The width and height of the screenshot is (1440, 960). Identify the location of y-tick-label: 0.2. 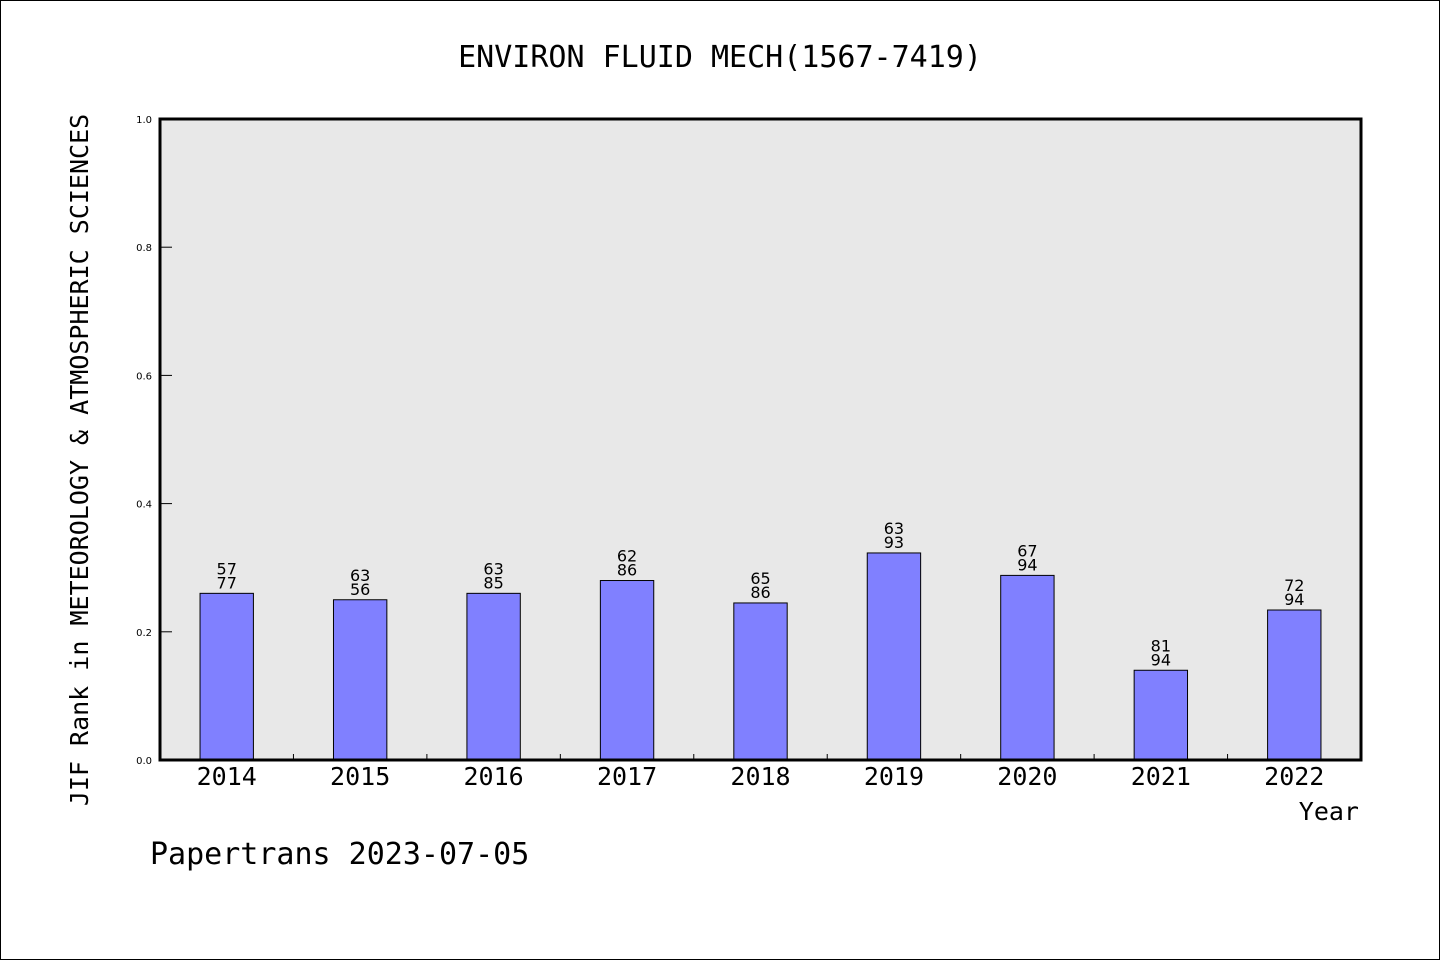
(144, 633).